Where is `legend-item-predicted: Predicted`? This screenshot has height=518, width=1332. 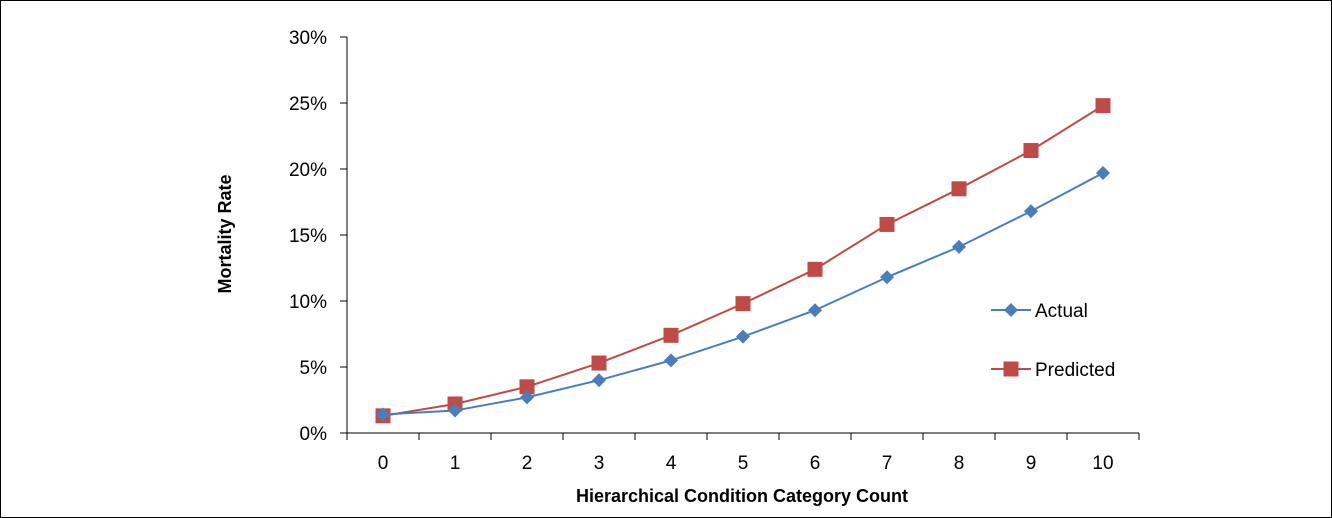 legend-item-predicted: Predicted is located at coordinates (1053, 370).